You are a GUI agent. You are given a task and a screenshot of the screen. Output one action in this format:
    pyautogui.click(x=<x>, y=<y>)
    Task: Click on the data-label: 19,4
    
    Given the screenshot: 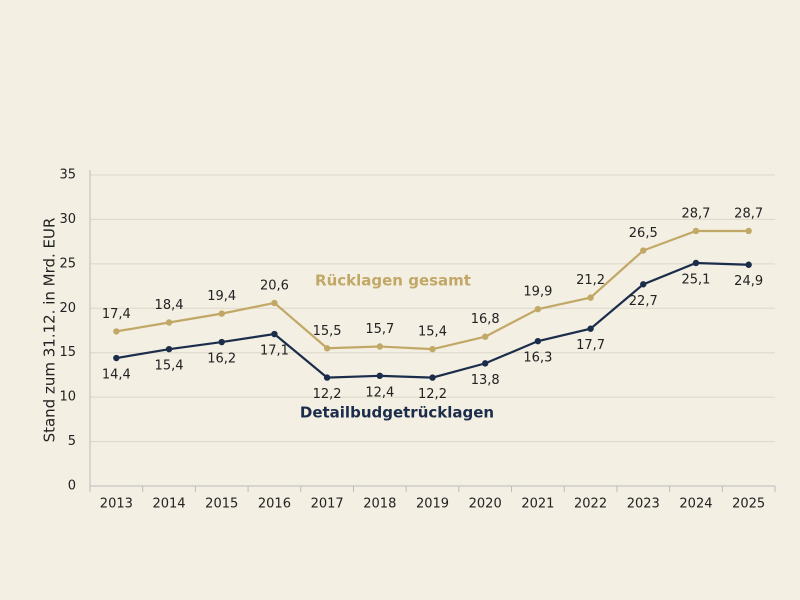 What is the action you would take?
    pyautogui.click(x=221, y=296)
    